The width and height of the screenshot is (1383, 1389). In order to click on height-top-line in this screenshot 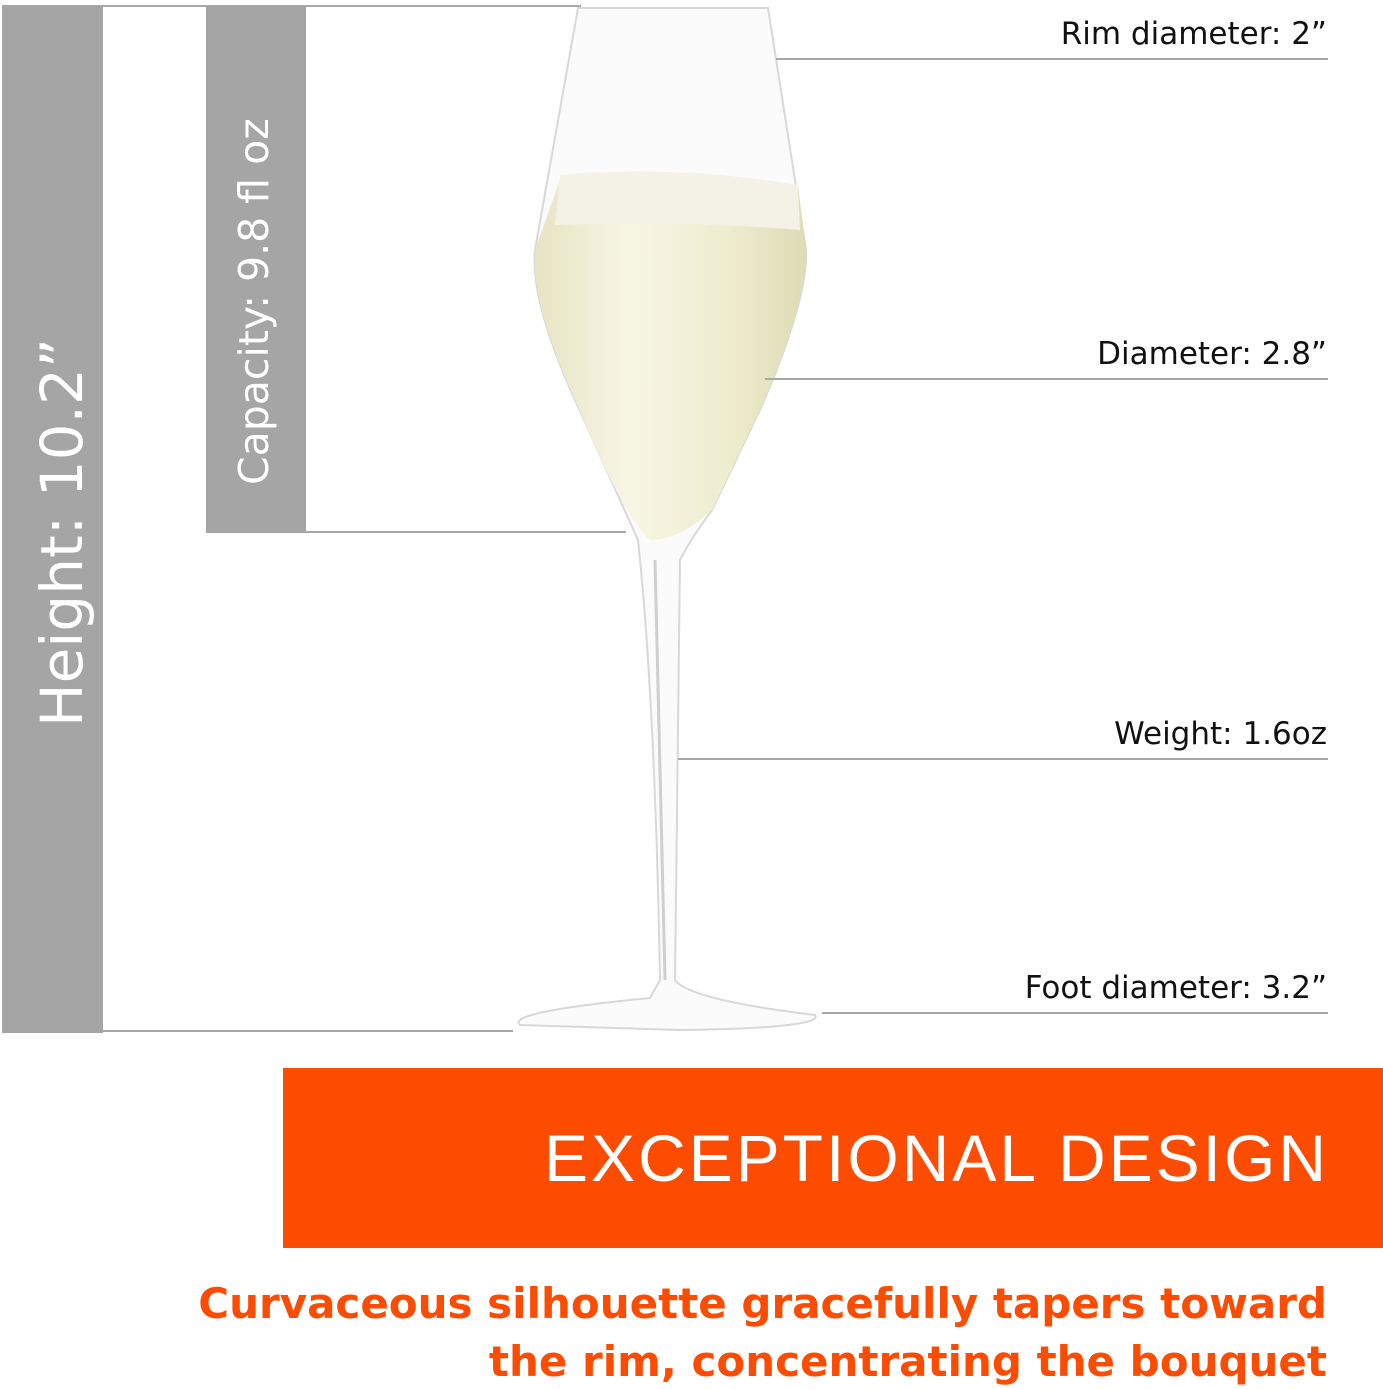, I will do `click(342, 6)`.